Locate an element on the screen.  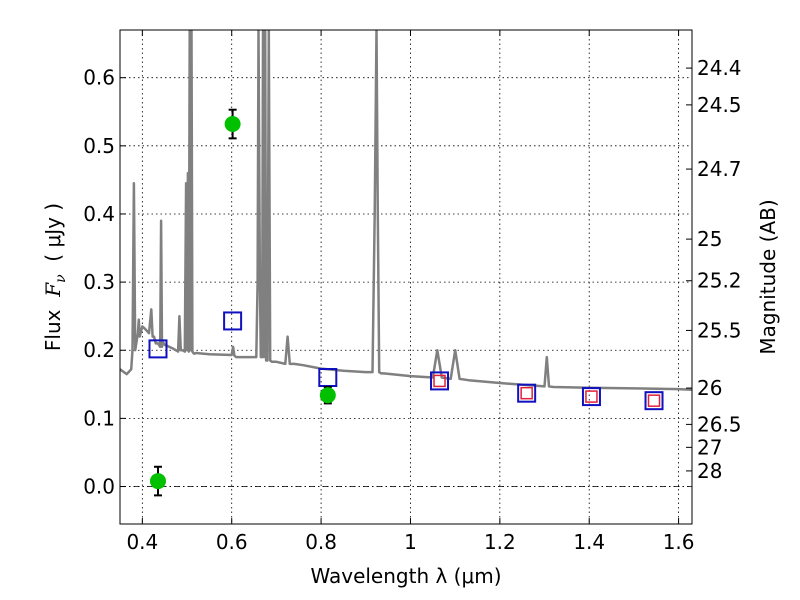
y2-tick-label: 24.4 is located at coordinates (719, 68).